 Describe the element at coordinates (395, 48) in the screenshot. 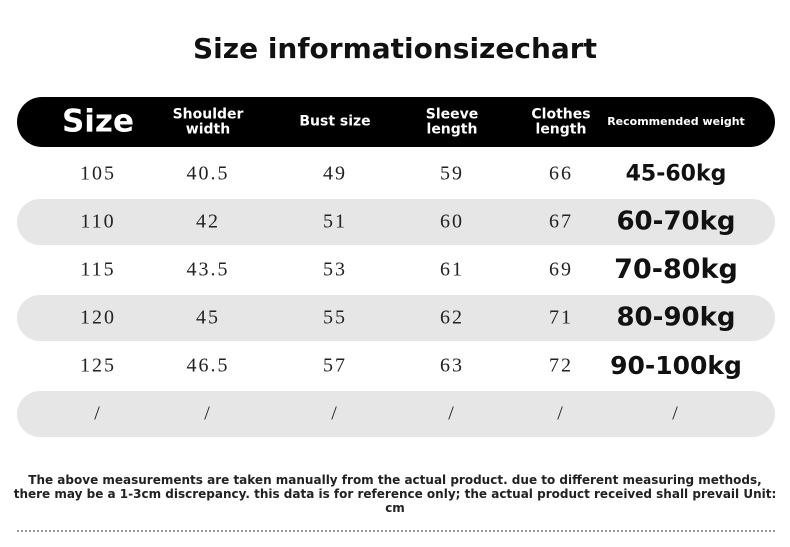

I see `title: Size informationsizechart` at that location.